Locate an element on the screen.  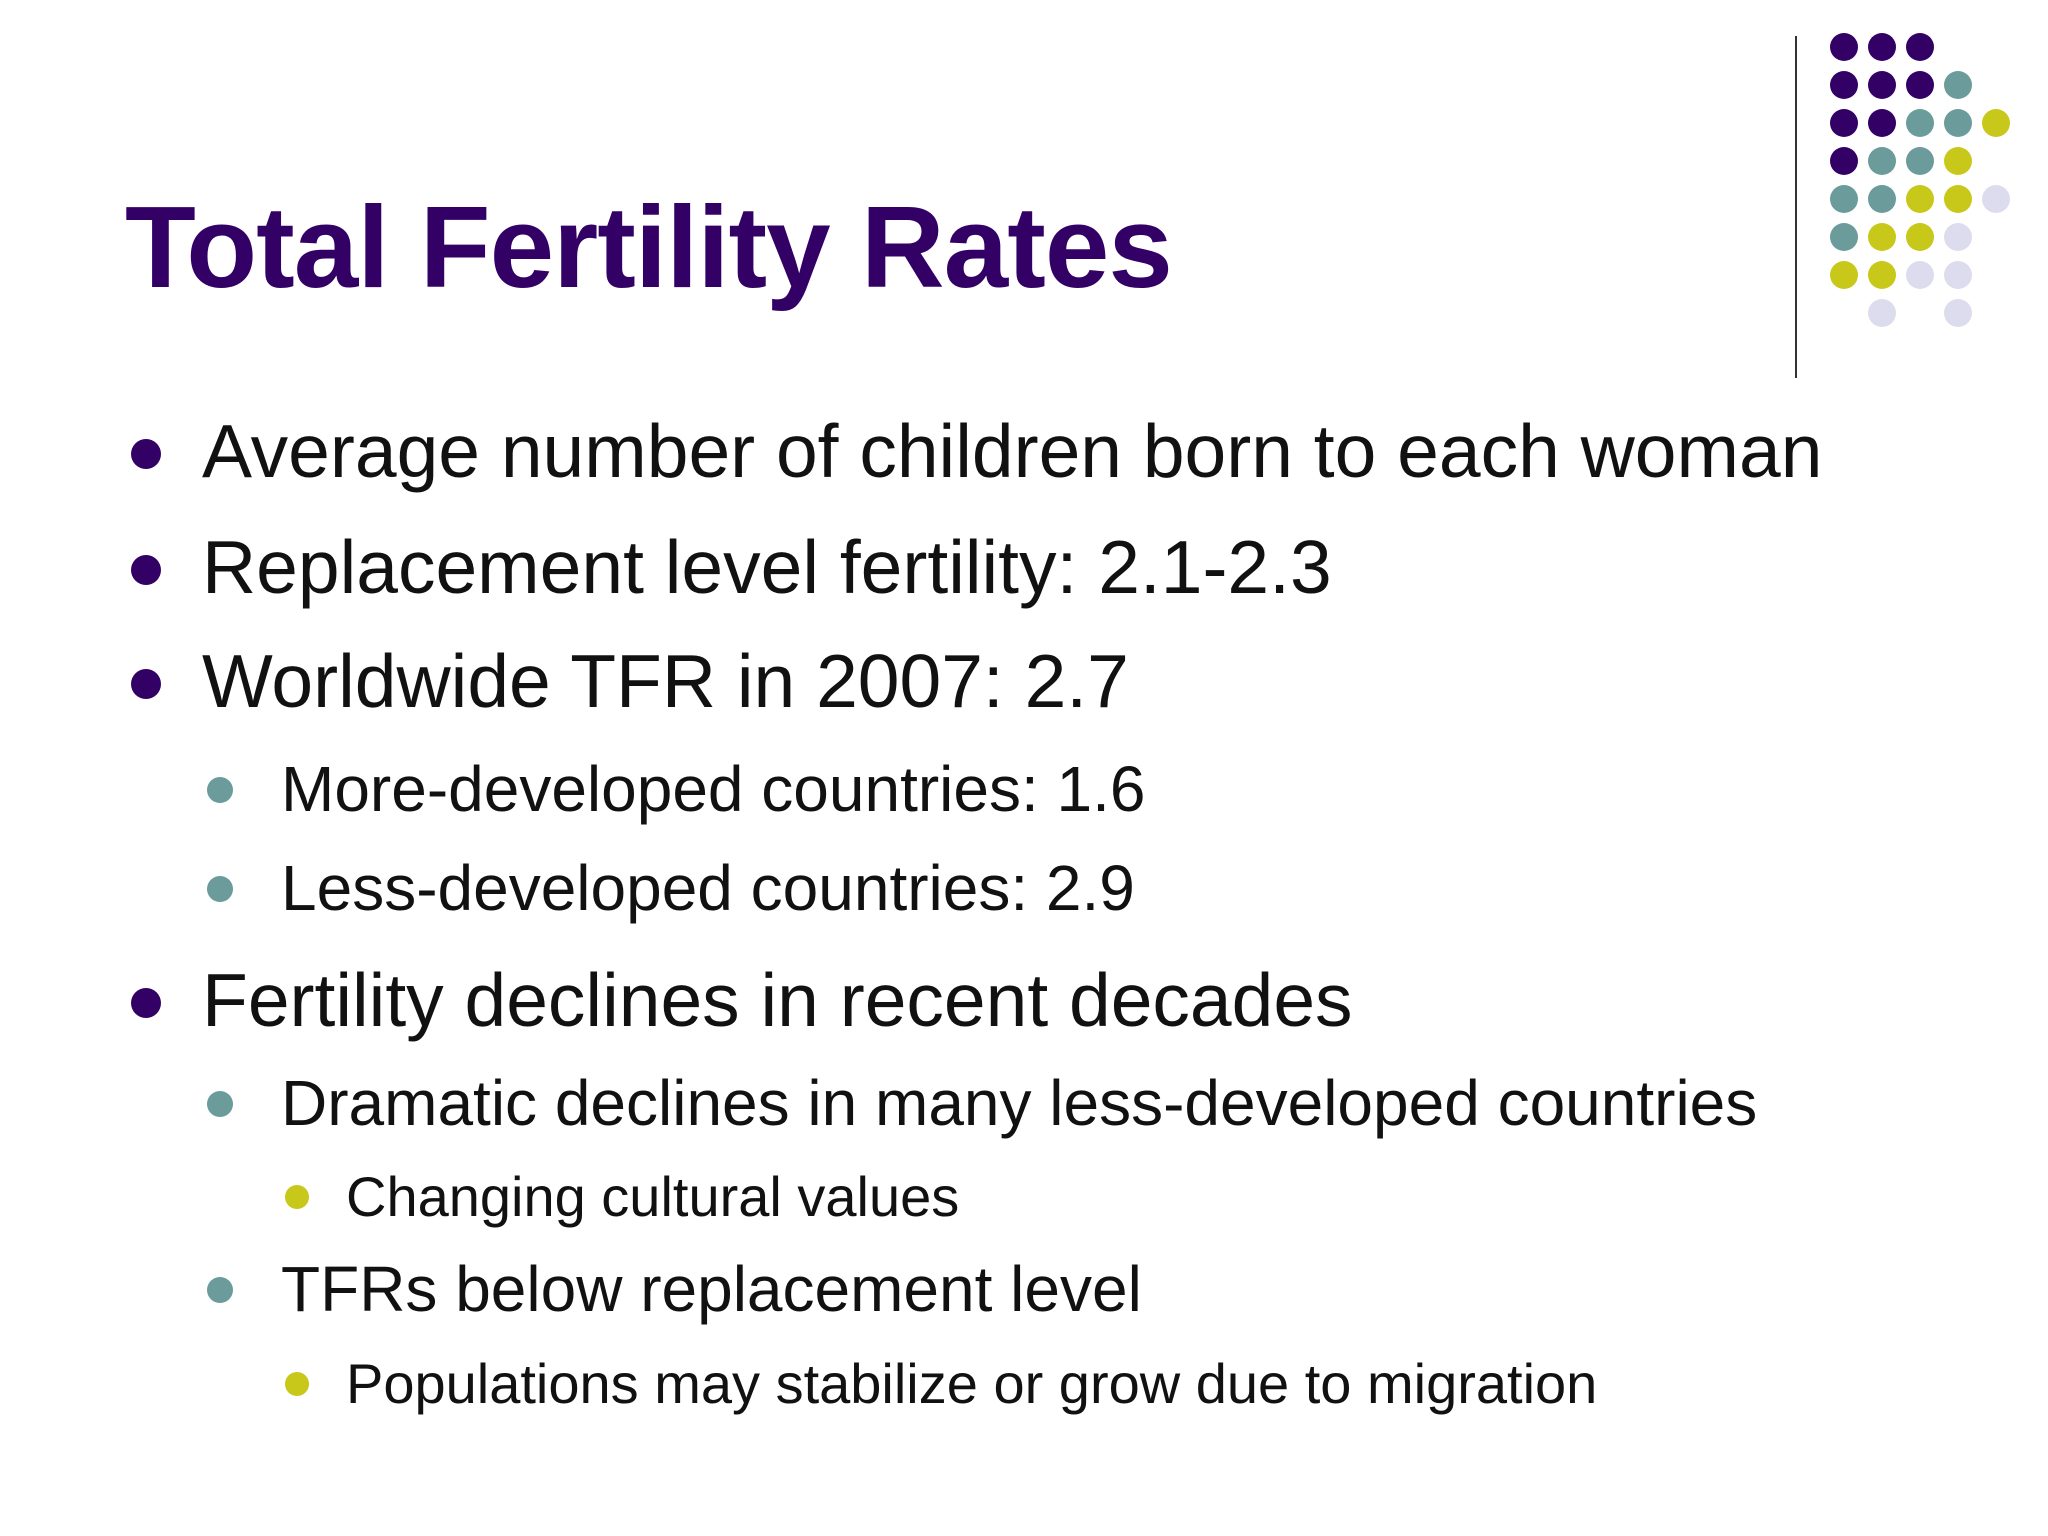
bullet-text: Changing cultural values is located at coordinates (653, 1196).